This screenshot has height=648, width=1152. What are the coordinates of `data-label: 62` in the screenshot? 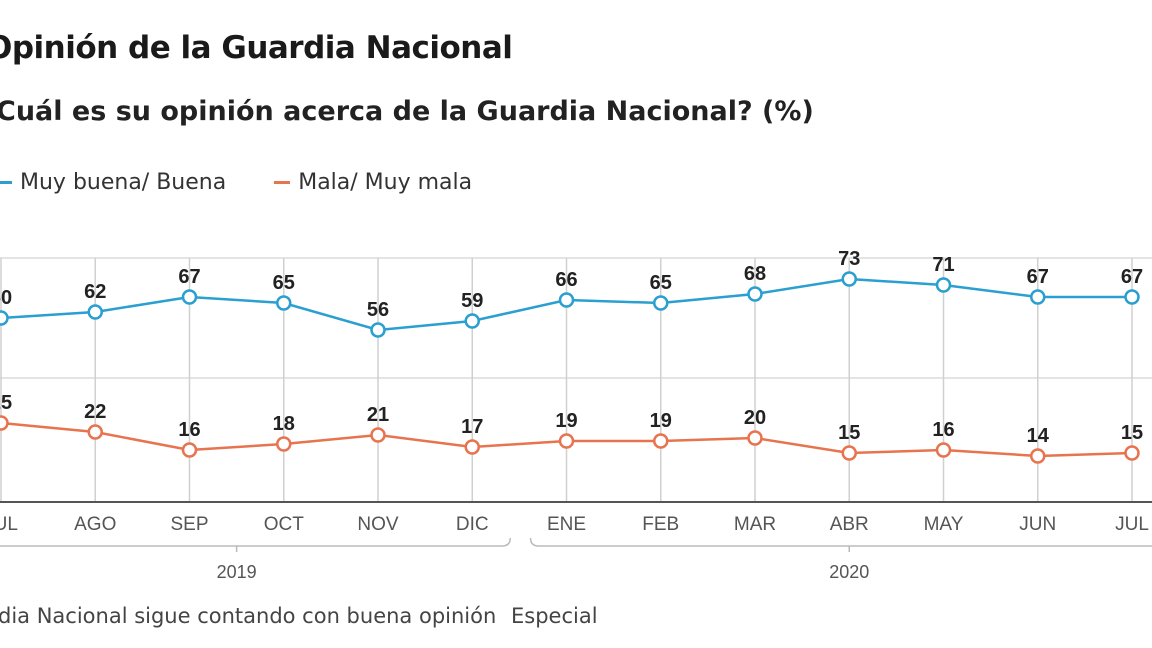 It's located at (95, 292).